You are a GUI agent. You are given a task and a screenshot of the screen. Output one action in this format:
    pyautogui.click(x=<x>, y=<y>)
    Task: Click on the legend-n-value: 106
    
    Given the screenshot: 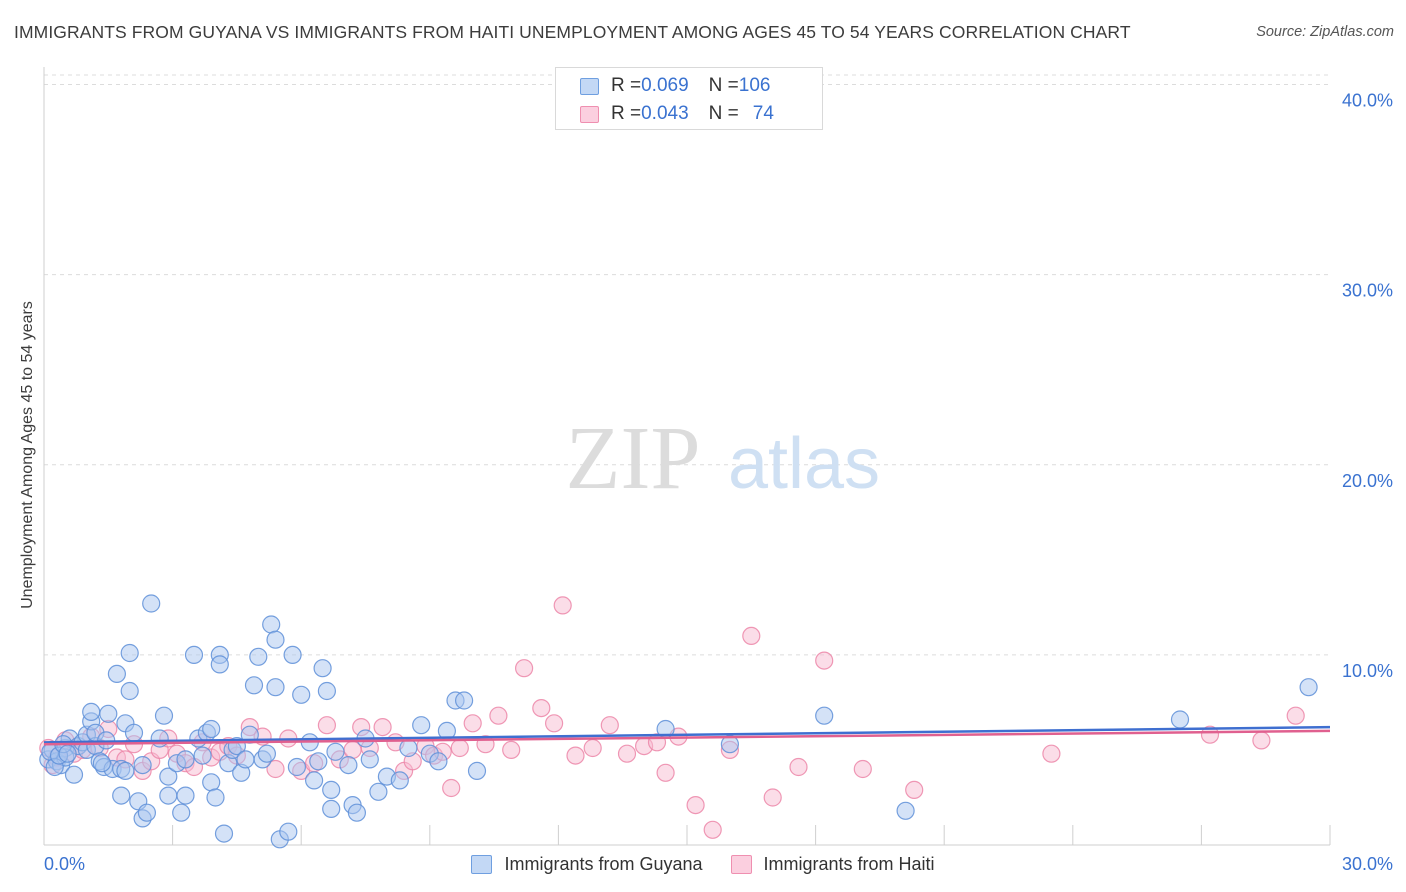 What is the action you would take?
    pyautogui.click(x=754, y=85)
    